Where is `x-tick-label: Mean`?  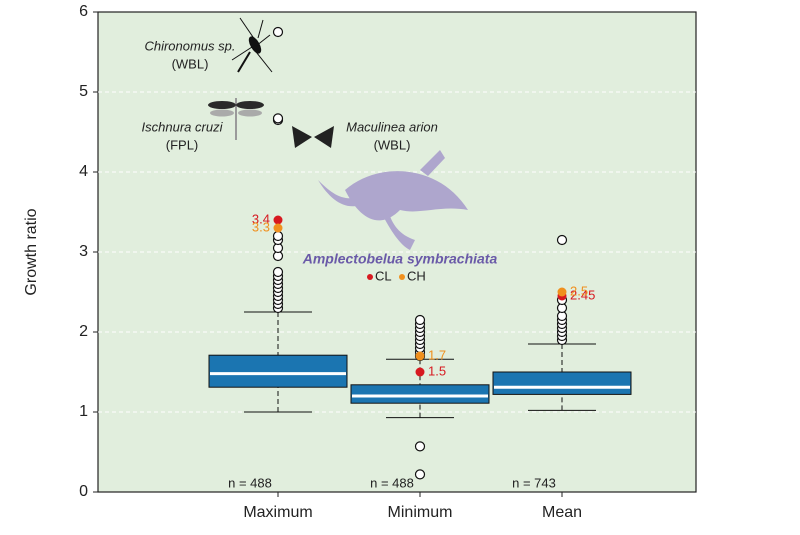 x-tick-label: Mean is located at coordinates (562, 512).